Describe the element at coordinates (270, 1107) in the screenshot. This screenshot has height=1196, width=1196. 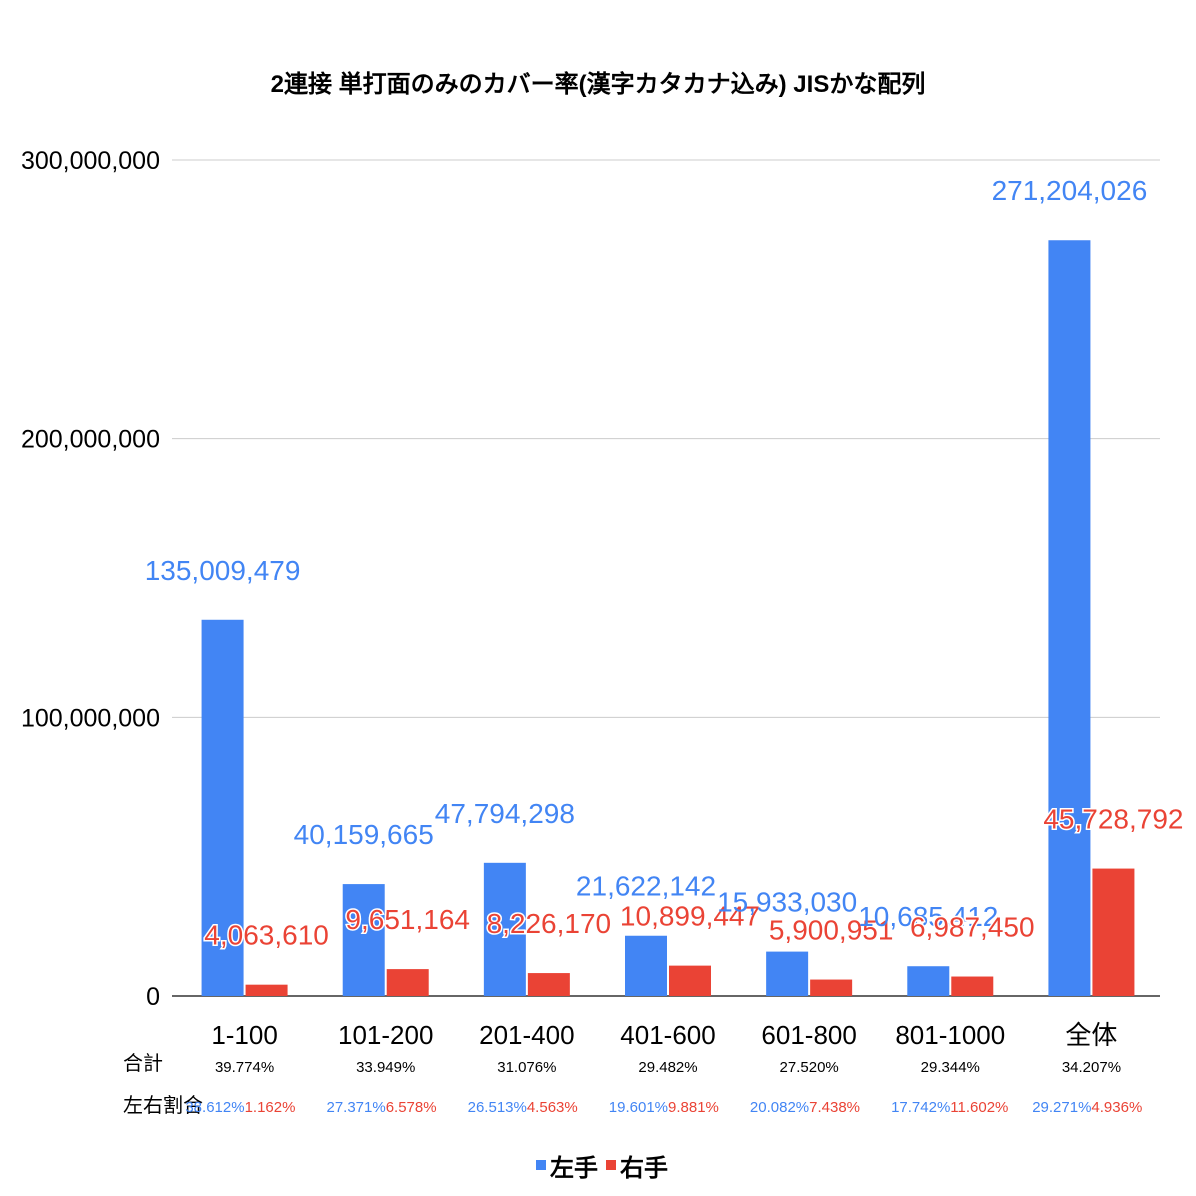
I see `right-ratio-percent: 1.162%` at that location.